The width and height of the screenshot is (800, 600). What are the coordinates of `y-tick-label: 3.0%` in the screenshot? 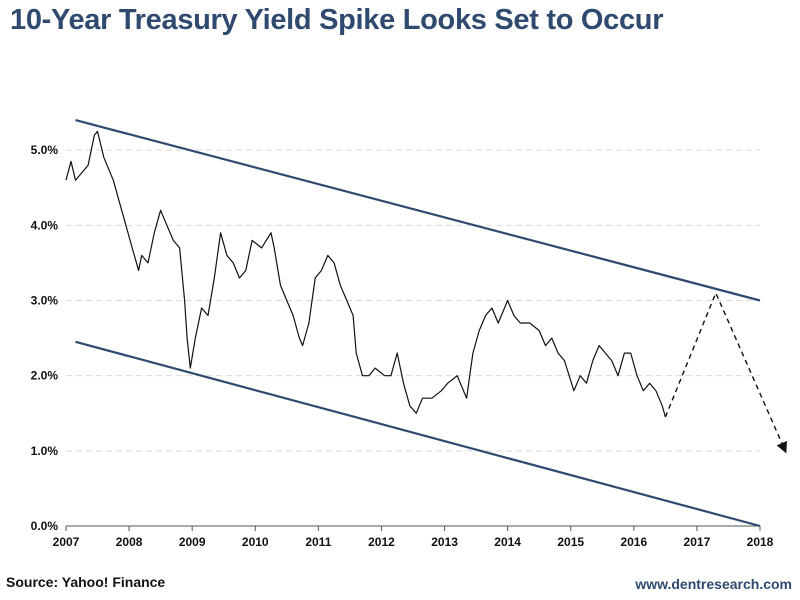 It's located at (45, 301).